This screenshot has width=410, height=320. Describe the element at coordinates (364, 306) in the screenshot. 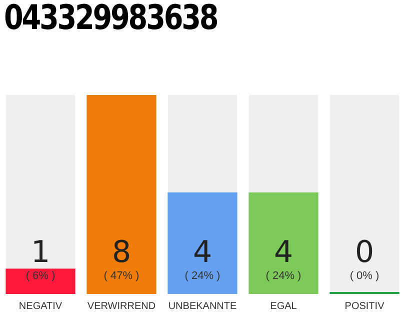

I see `x-tick-label: POSITIV` at that location.